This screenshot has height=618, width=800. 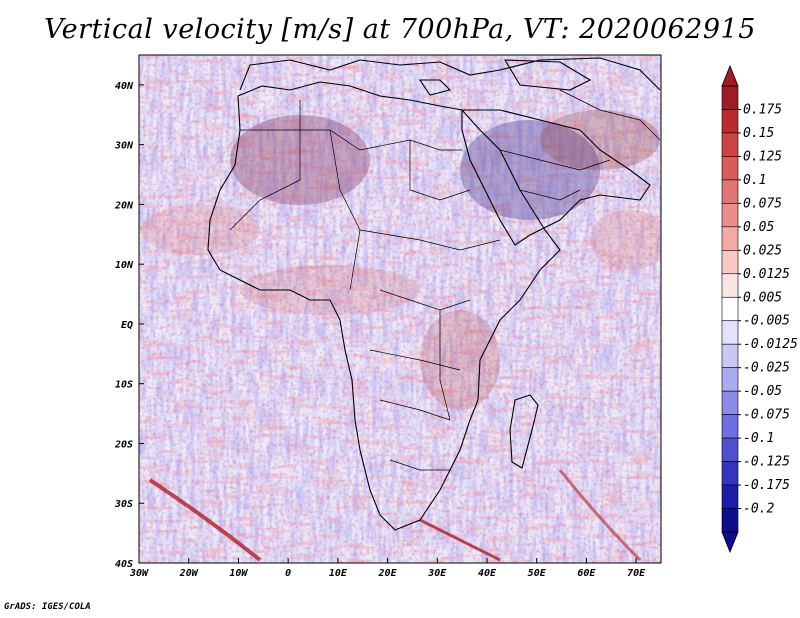 What do you see at coordinates (758, 509) in the screenshot?
I see `colorbar-level-label: -0.2` at bounding box center [758, 509].